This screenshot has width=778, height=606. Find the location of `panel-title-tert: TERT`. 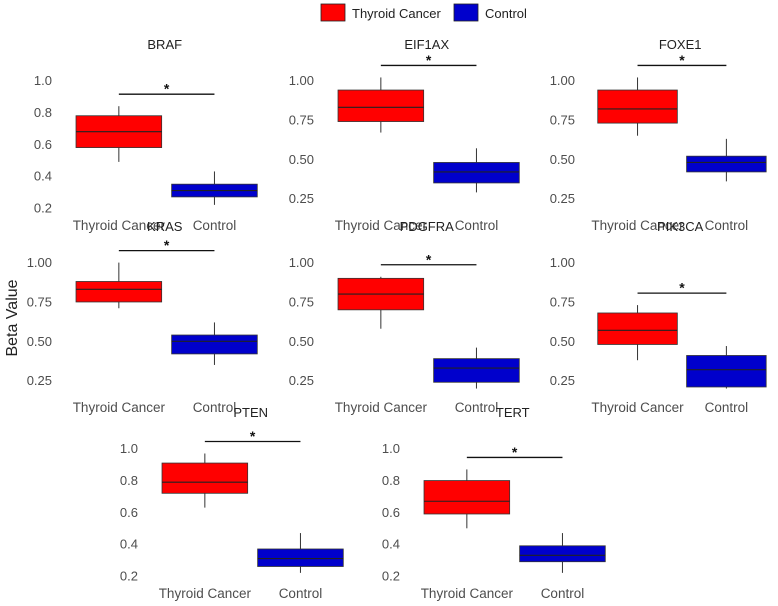

panel-title-tert: TERT is located at coordinates (513, 412).